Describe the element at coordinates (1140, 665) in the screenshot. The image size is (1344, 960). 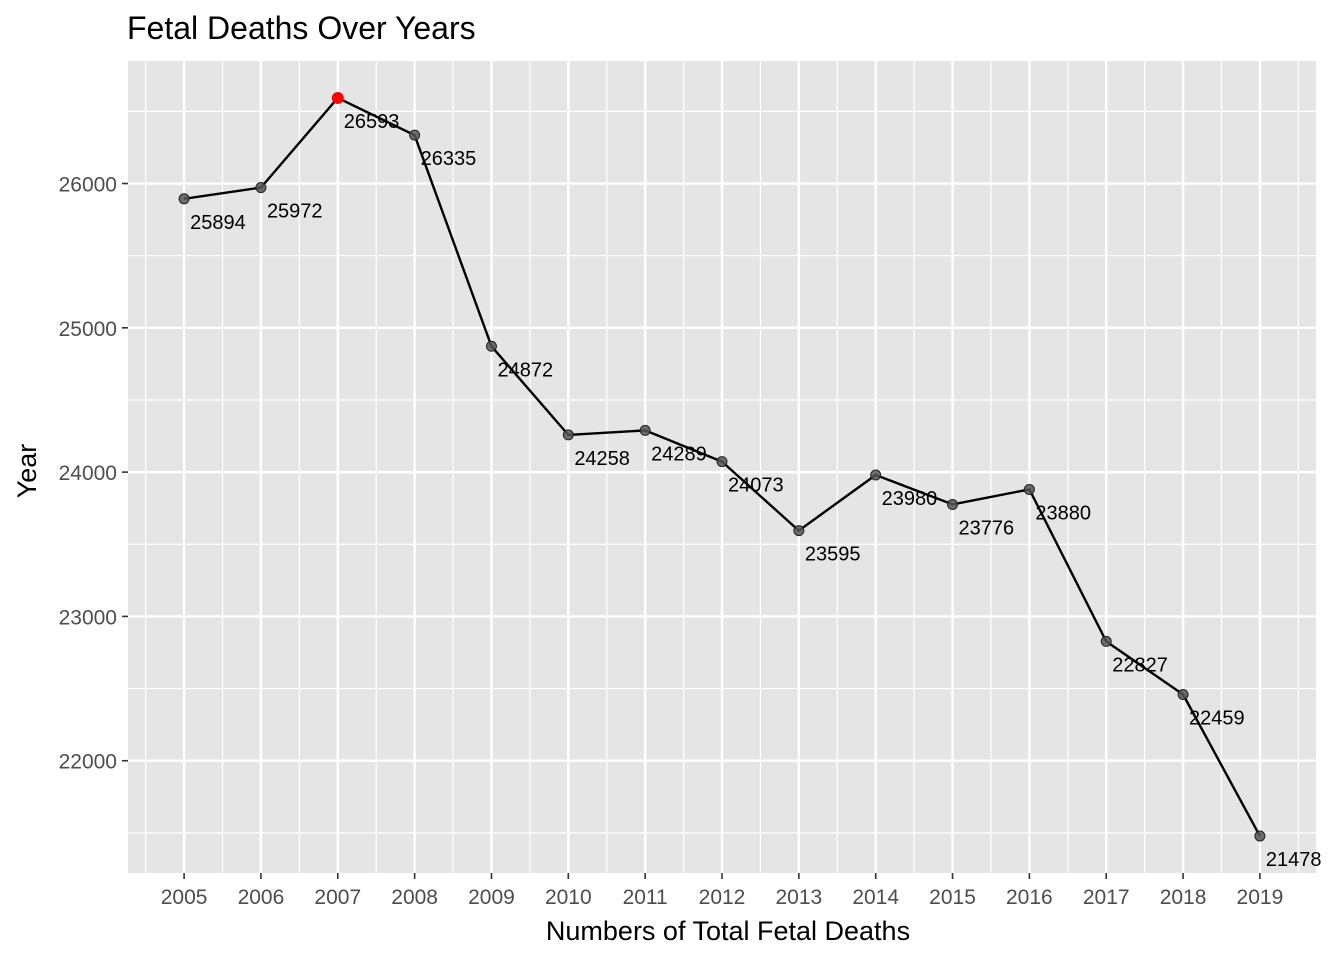
I see `data-label: 22827` at that location.